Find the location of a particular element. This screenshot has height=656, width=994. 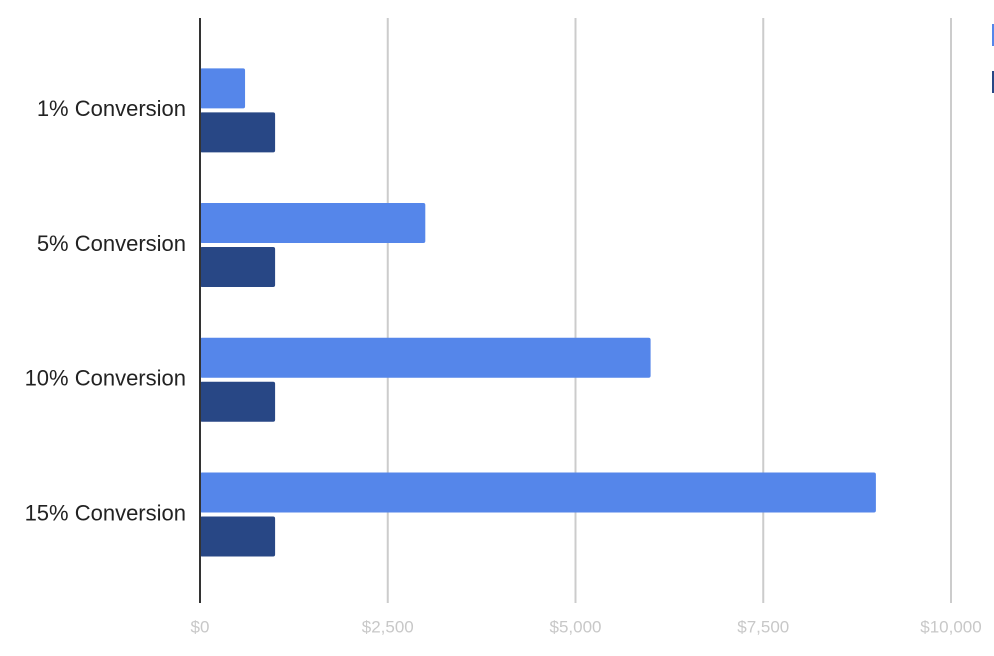

y-tick-label: 15% Conversion is located at coordinates (105, 512).